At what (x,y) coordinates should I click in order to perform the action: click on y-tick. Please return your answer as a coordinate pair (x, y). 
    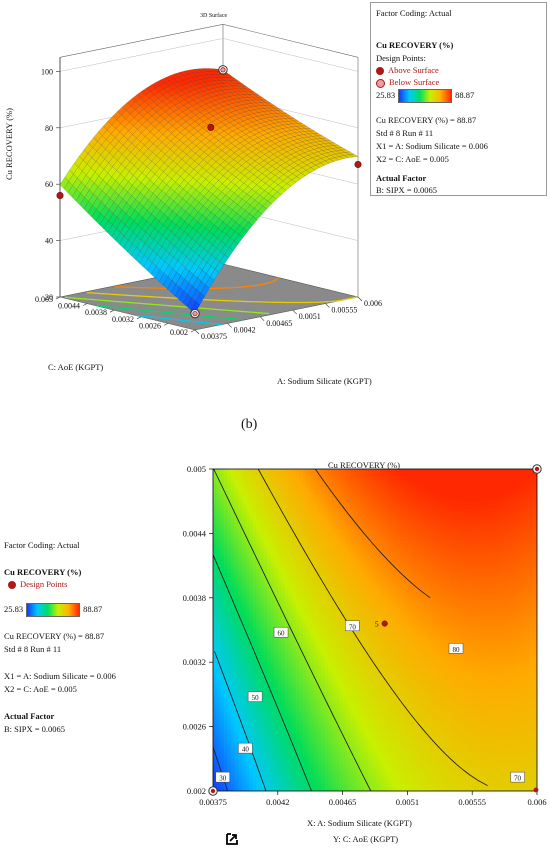
    Looking at the image, I should click on (85, 304).